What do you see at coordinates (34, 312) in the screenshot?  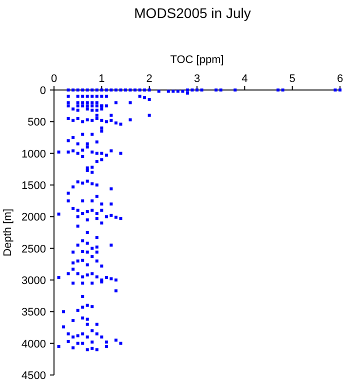 I see `y-tick-label: 3500` at bounding box center [34, 312].